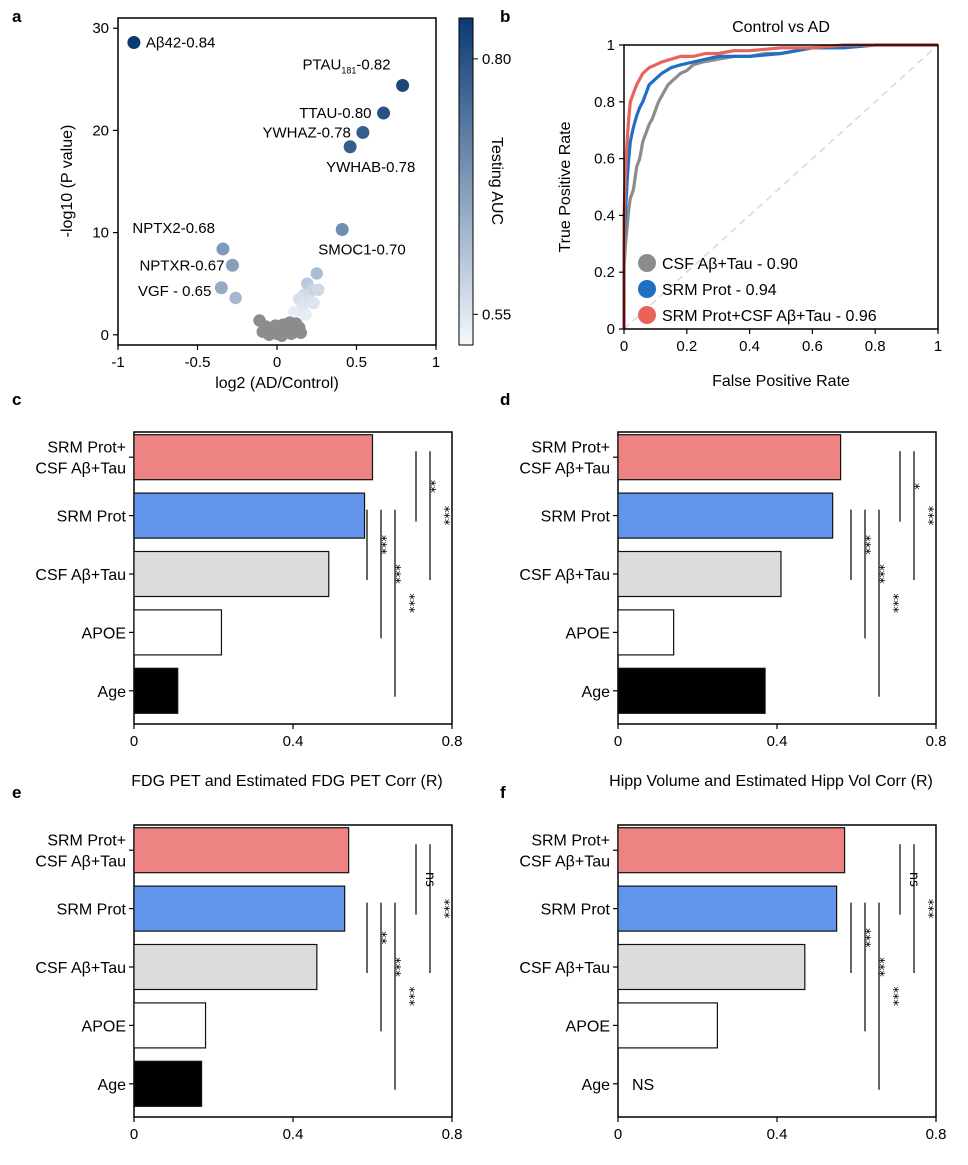  What do you see at coordinates (277, 383) in the screenshot?
I see `volcano-xlabel: log2 (AD/Control)` at bounding box center [277, 383].